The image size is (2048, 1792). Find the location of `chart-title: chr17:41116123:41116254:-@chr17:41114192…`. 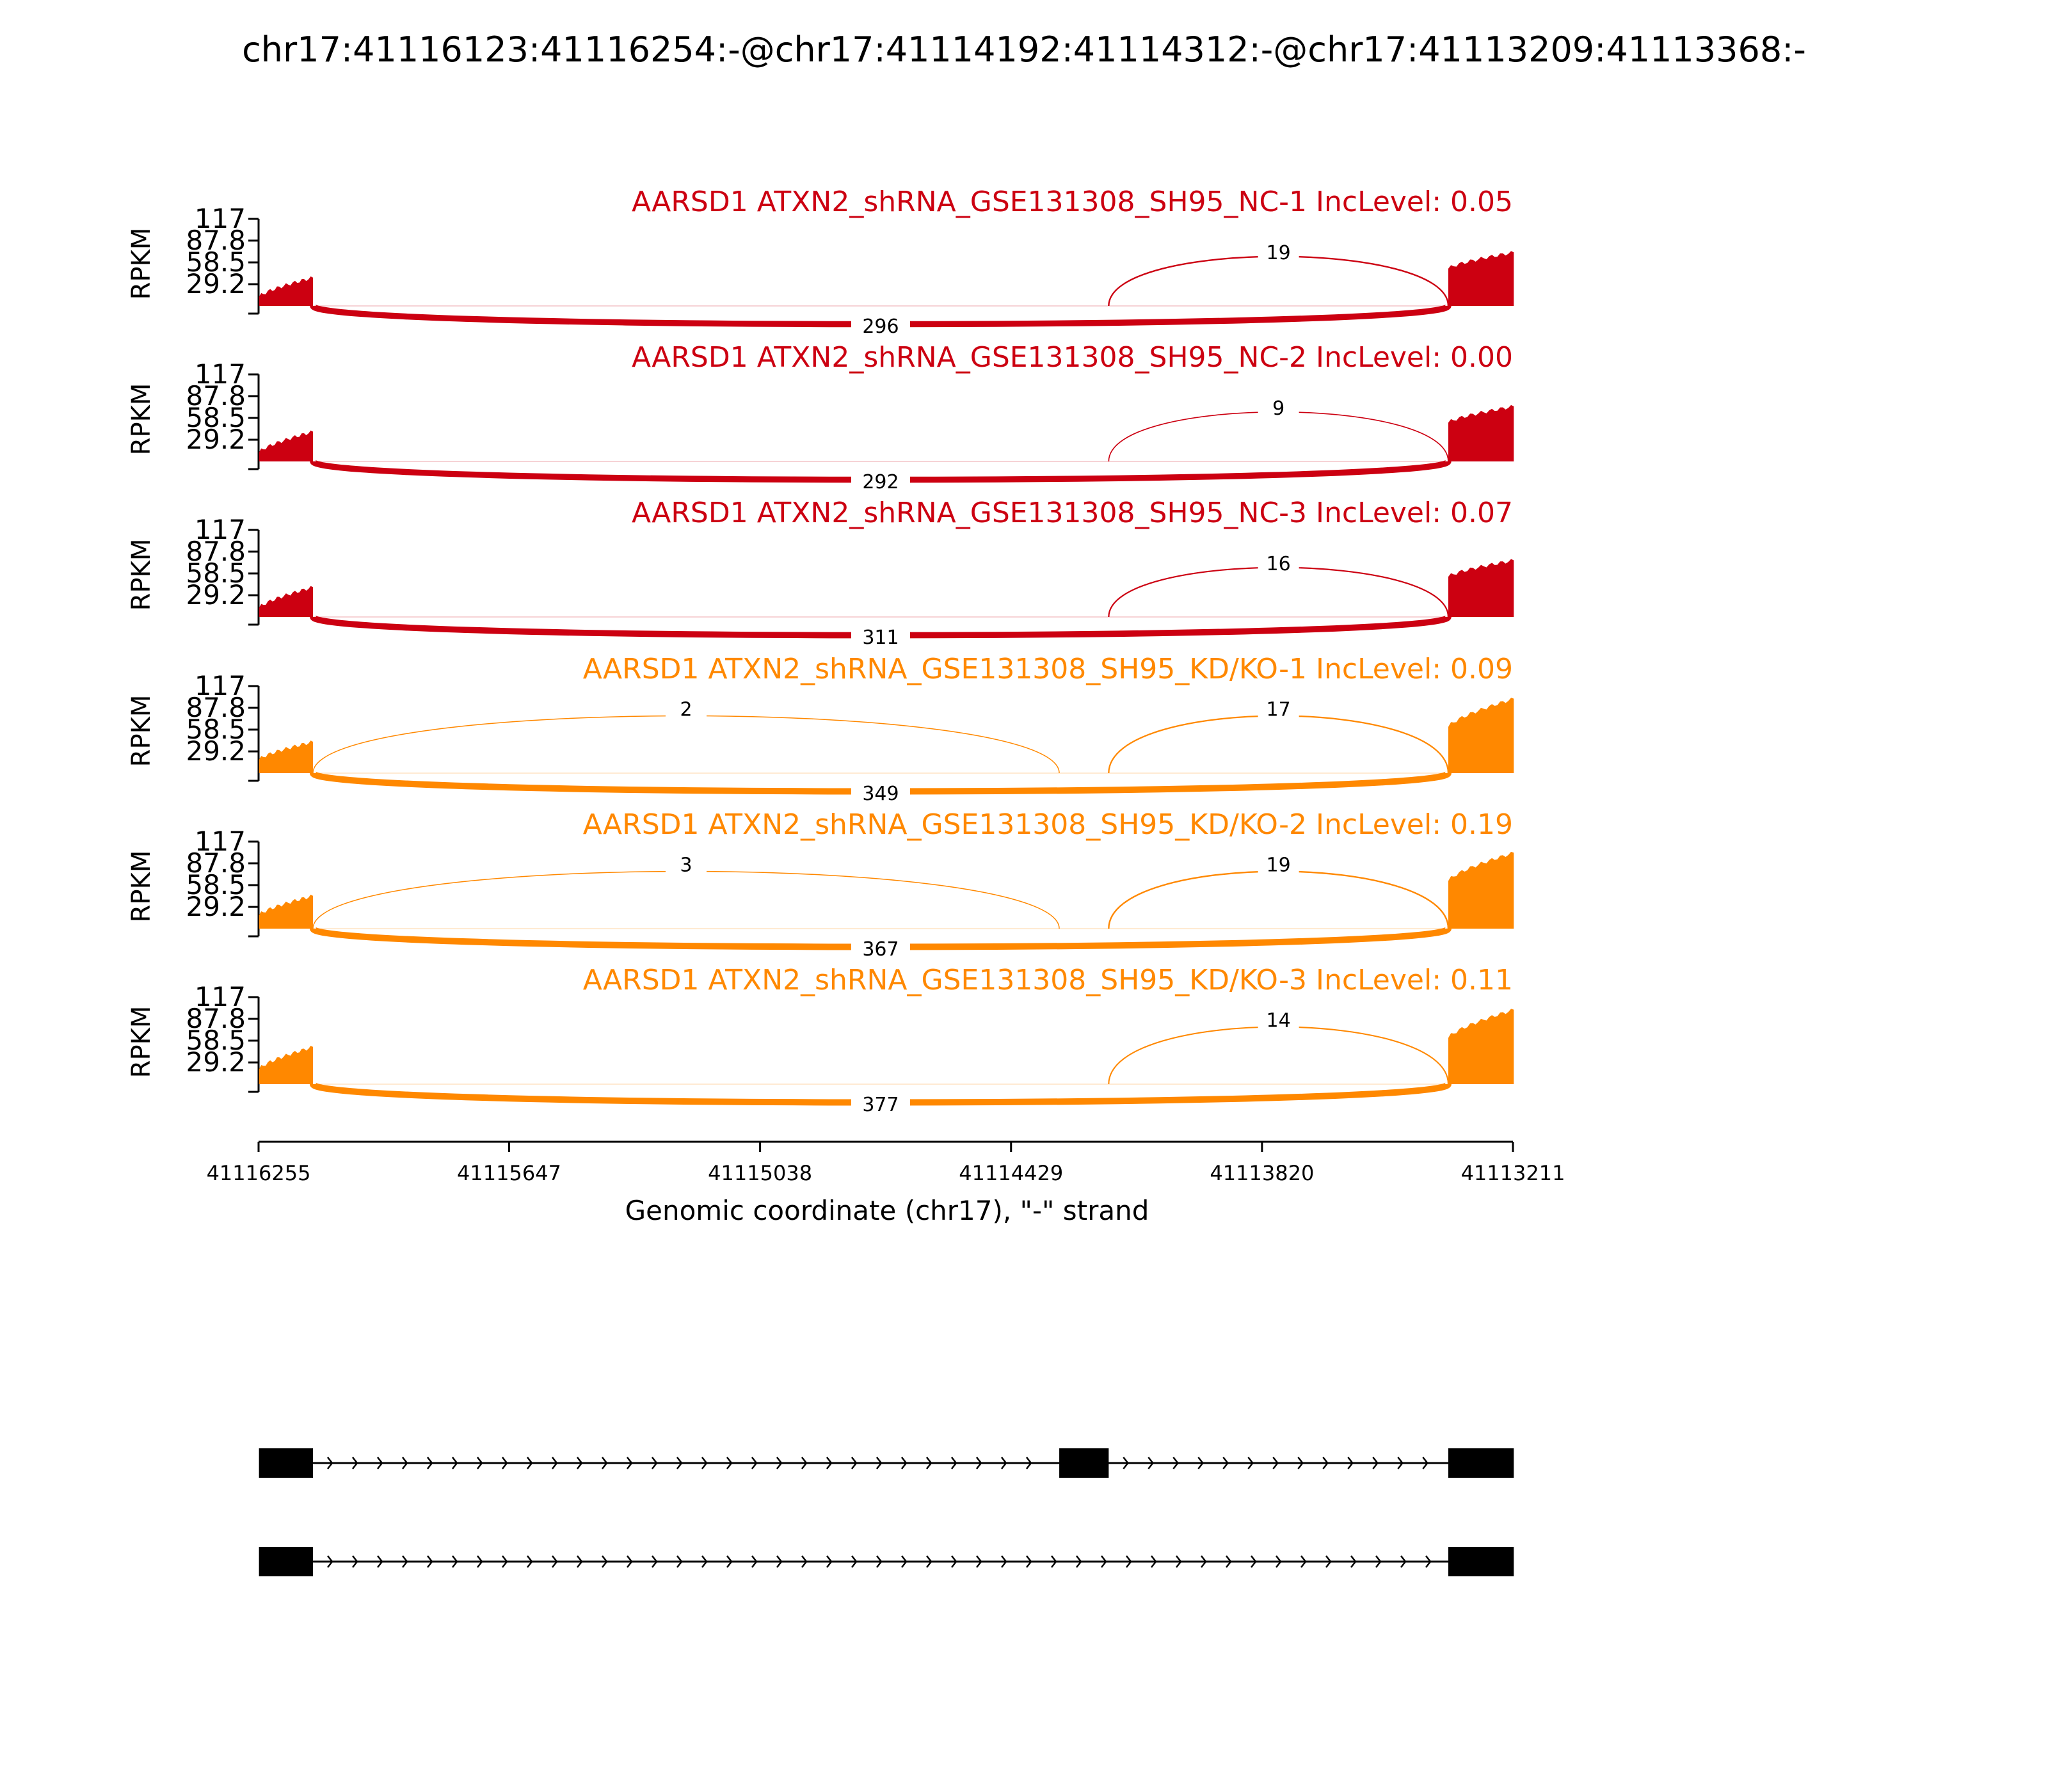

chart-title: chr17:41116123:41116254:-@chr17:41114192… is located at coordinates (1024, 49).